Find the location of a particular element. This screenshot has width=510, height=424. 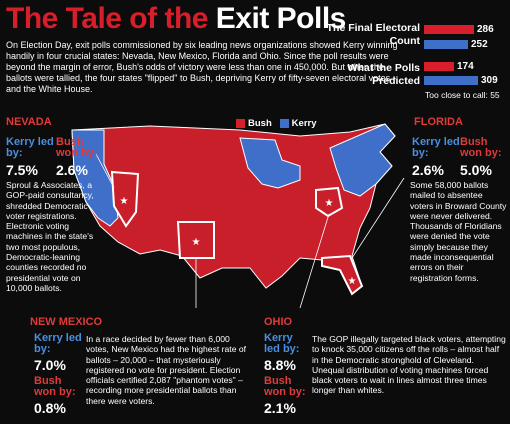

nevada-shape is located at coordinates (125, 199).